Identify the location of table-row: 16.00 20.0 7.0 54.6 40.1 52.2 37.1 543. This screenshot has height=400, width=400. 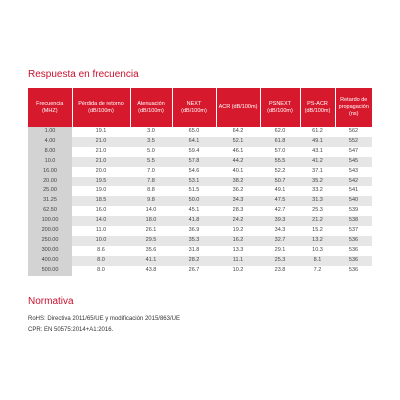
(200, 171).